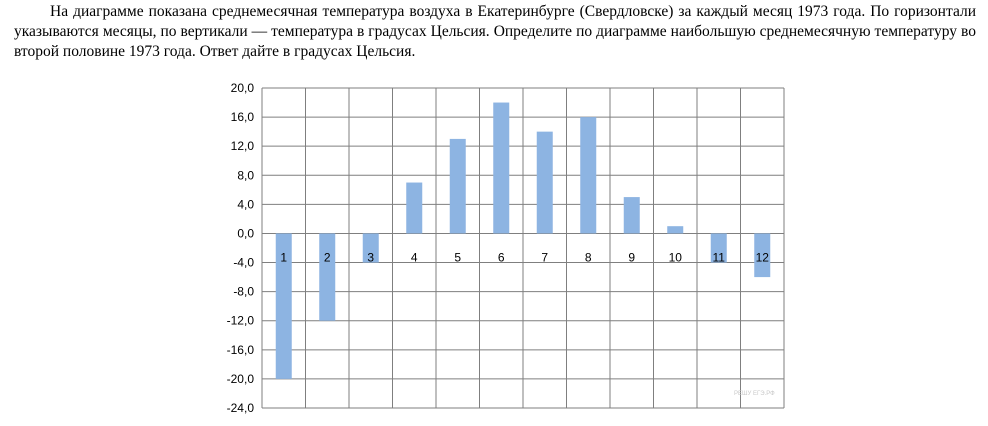 Image resolution: width=988 pixels, height=426 pixels. What do you see at coordinates (241, 350) in the screenshot?
I see `y-tick-label: -16,0` at bounding box center [241, 350].